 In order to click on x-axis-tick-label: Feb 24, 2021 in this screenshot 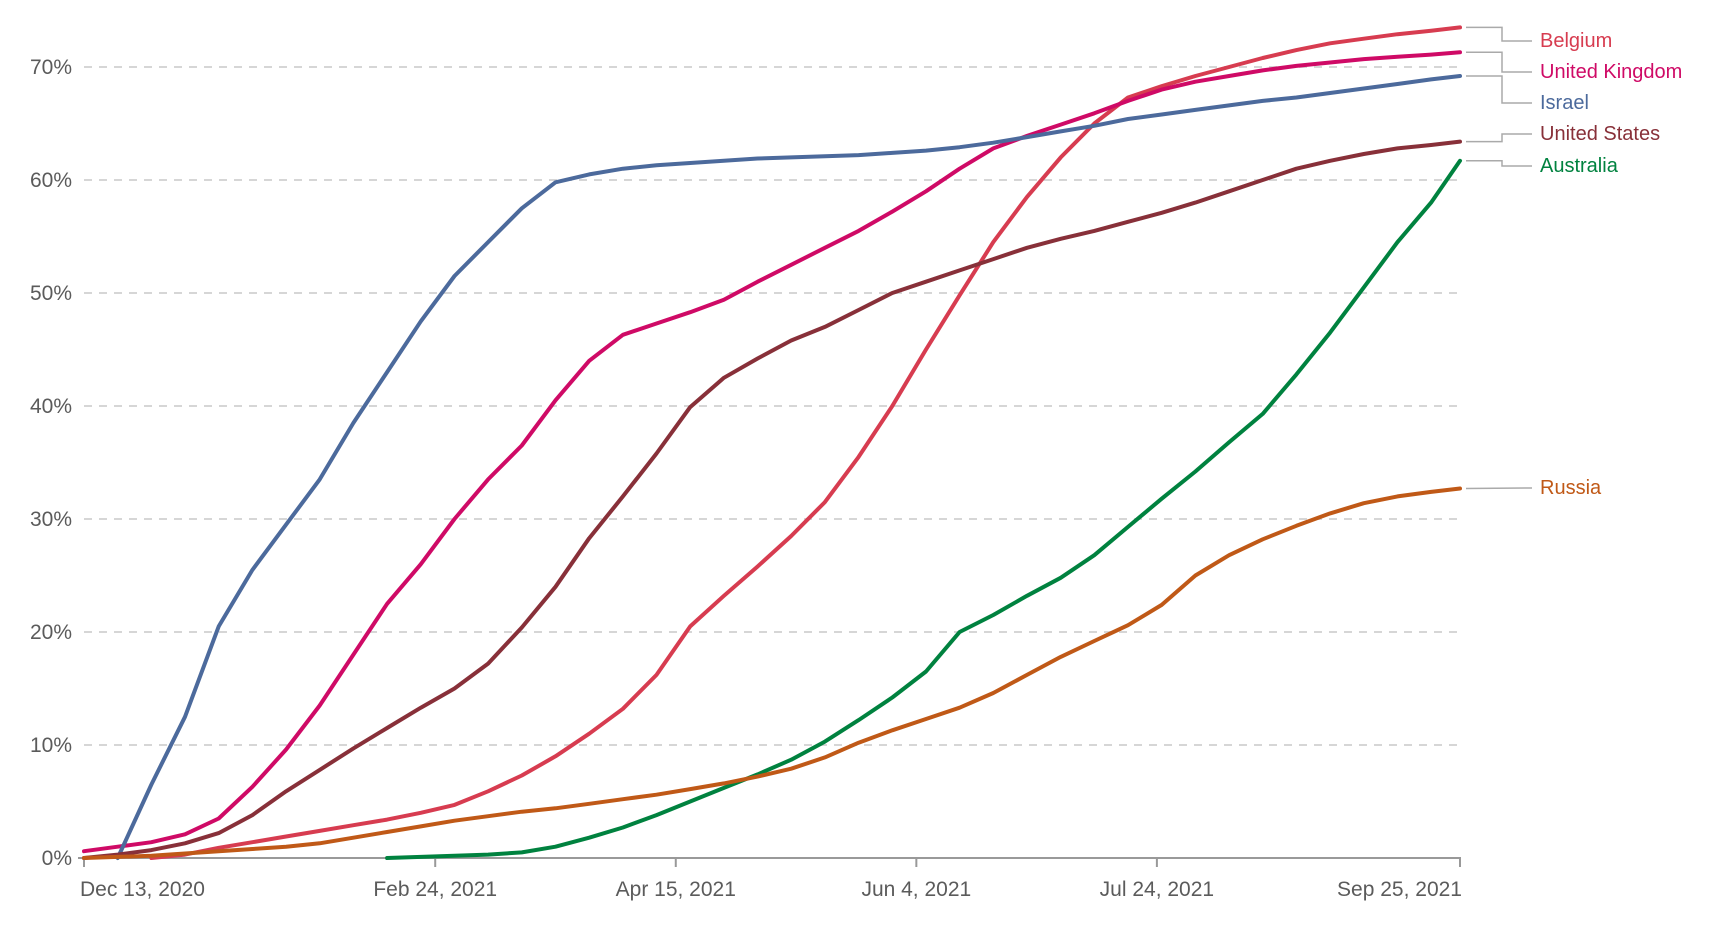, I will do `click(435, 889)`.